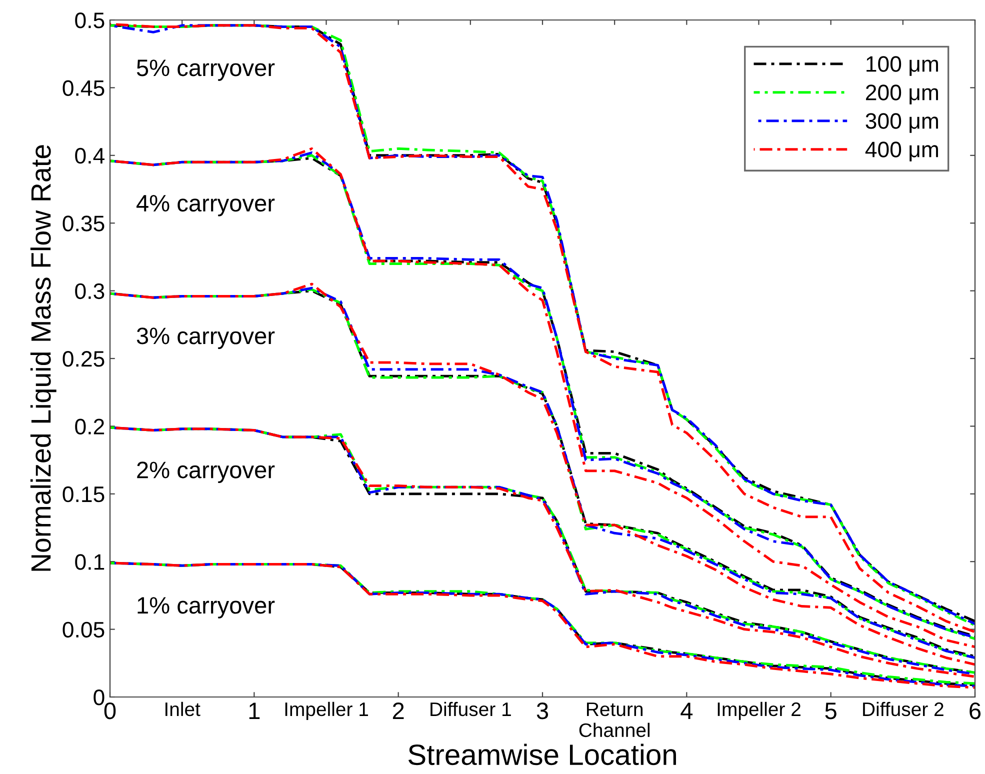  I want to click on y-tick-label: 0.1, so click(89, 562).